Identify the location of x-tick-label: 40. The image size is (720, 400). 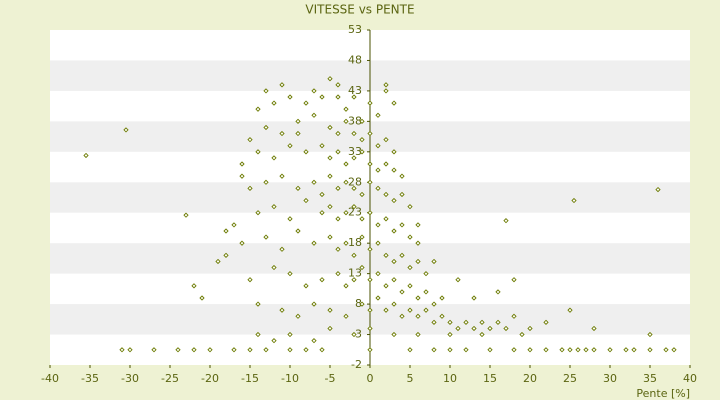
(690, 378).